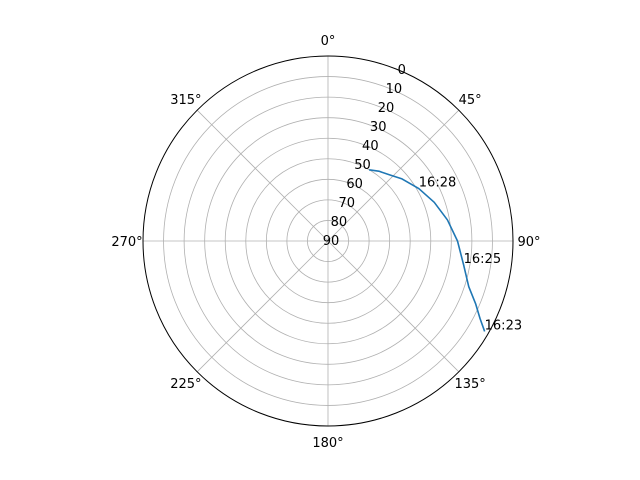  What do you see at coordinates (503, 325) in the screenshot?
I see `point-annotation: 16:23` at bounding box center [503, 325].